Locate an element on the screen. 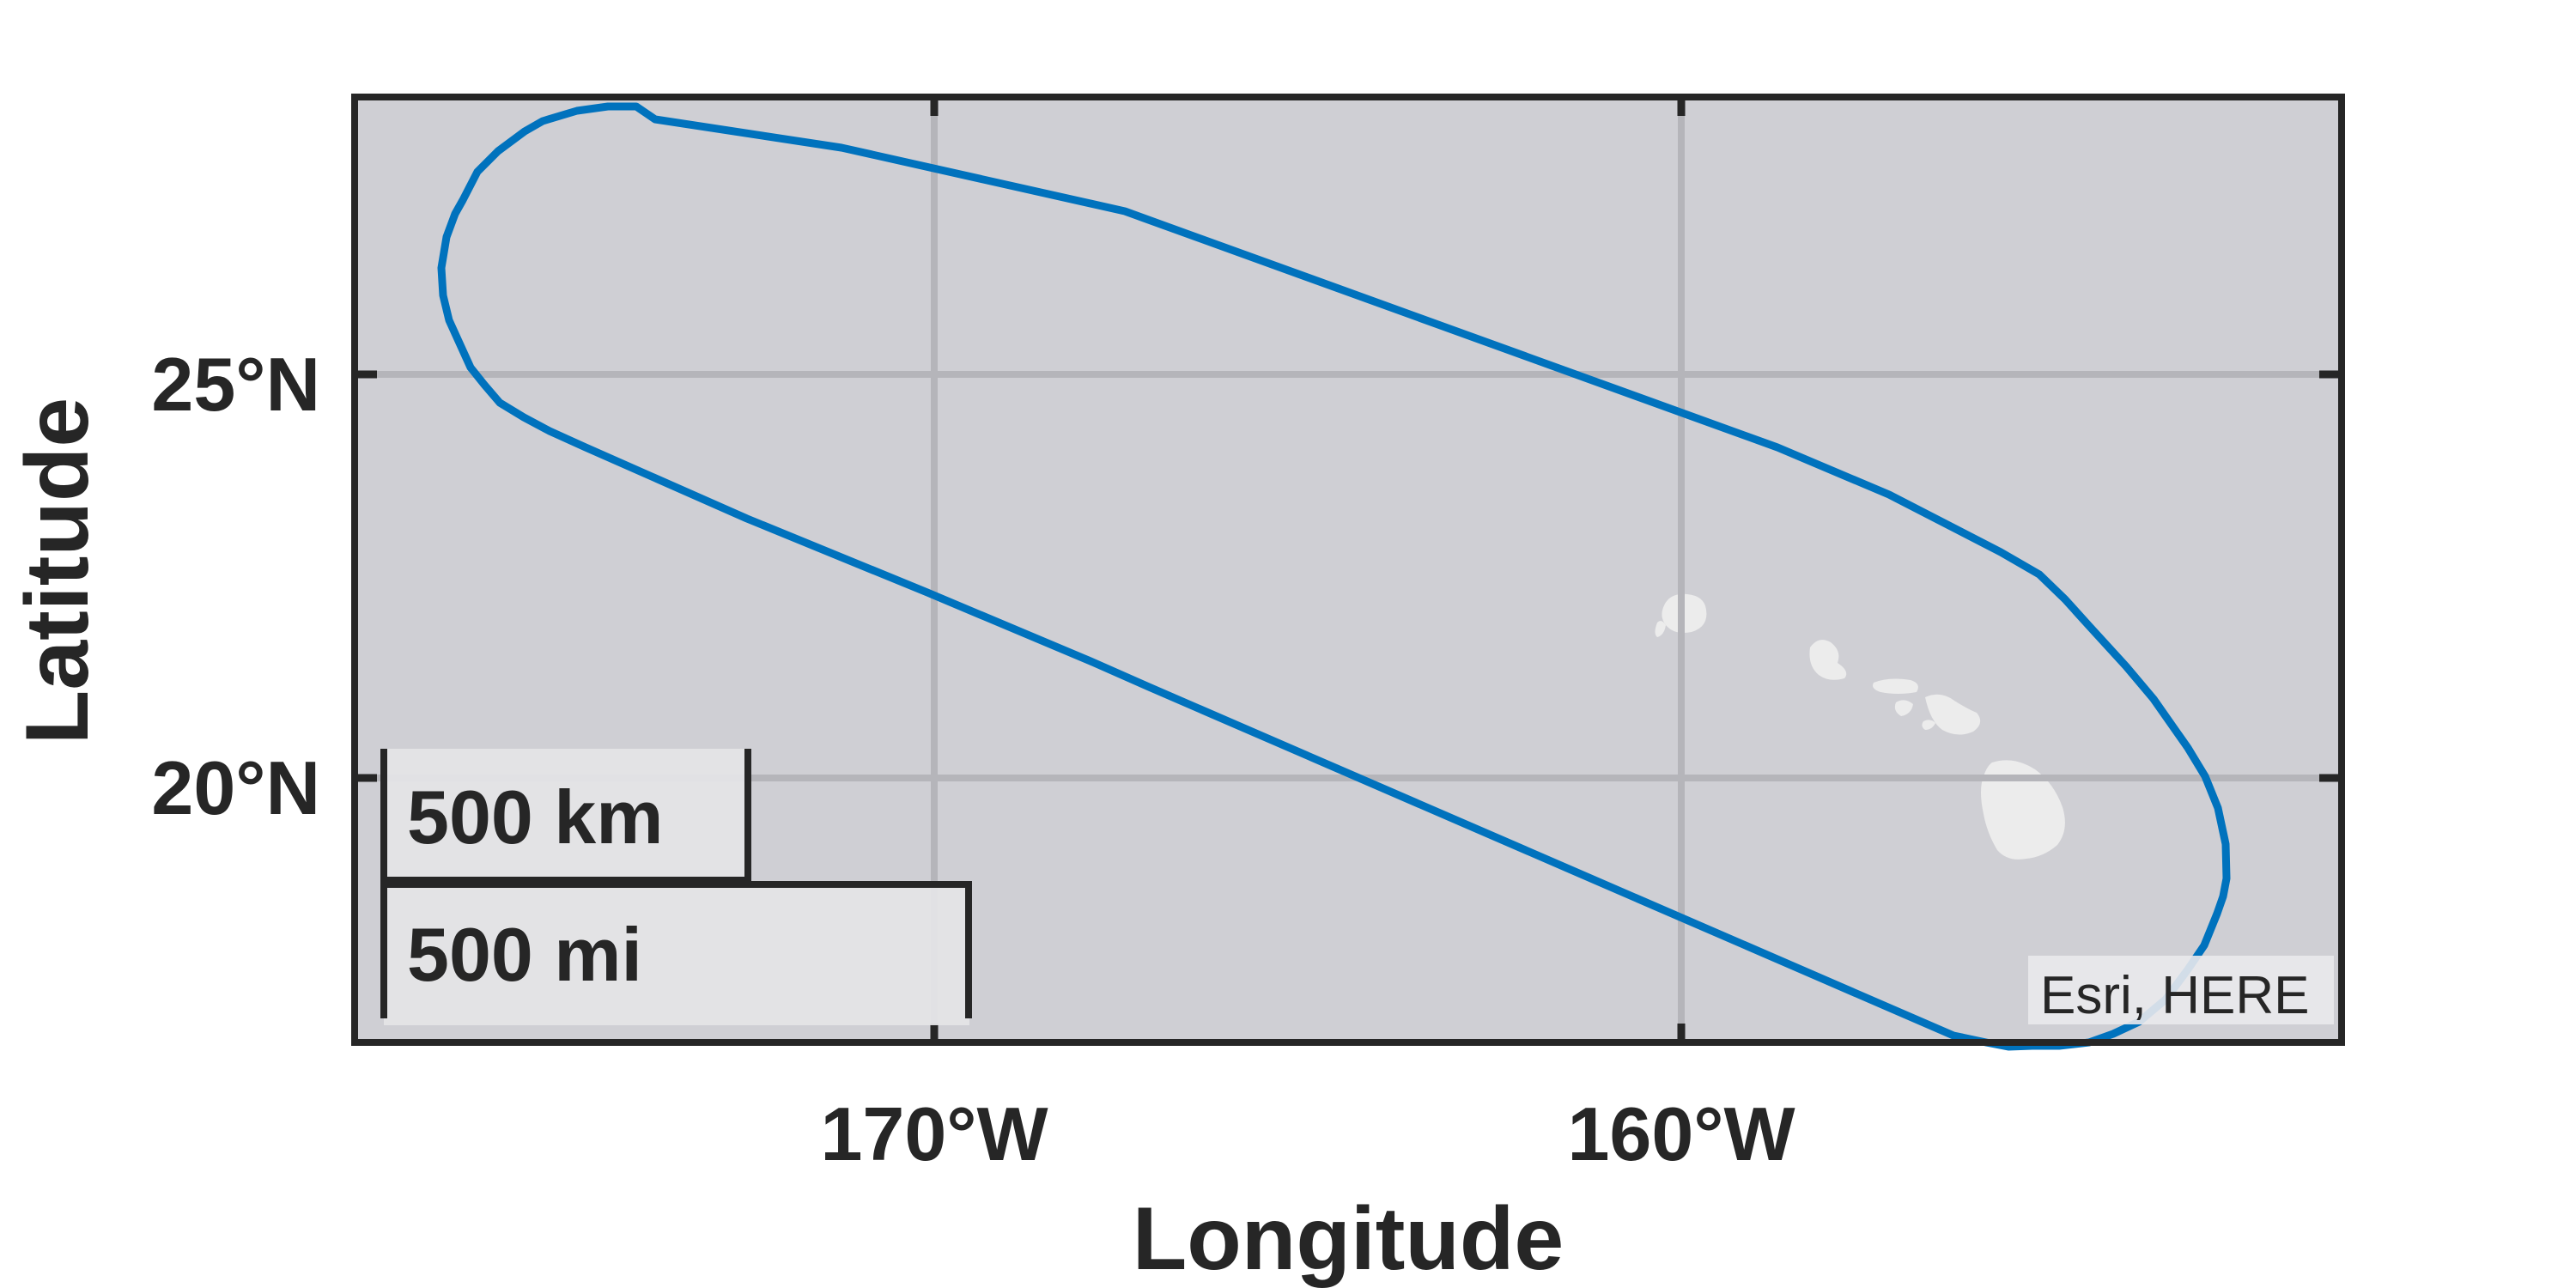 Image resolution: width=2576 pixels, height=1288 pixels. island-niihau is located at coordinates (1660, 629).